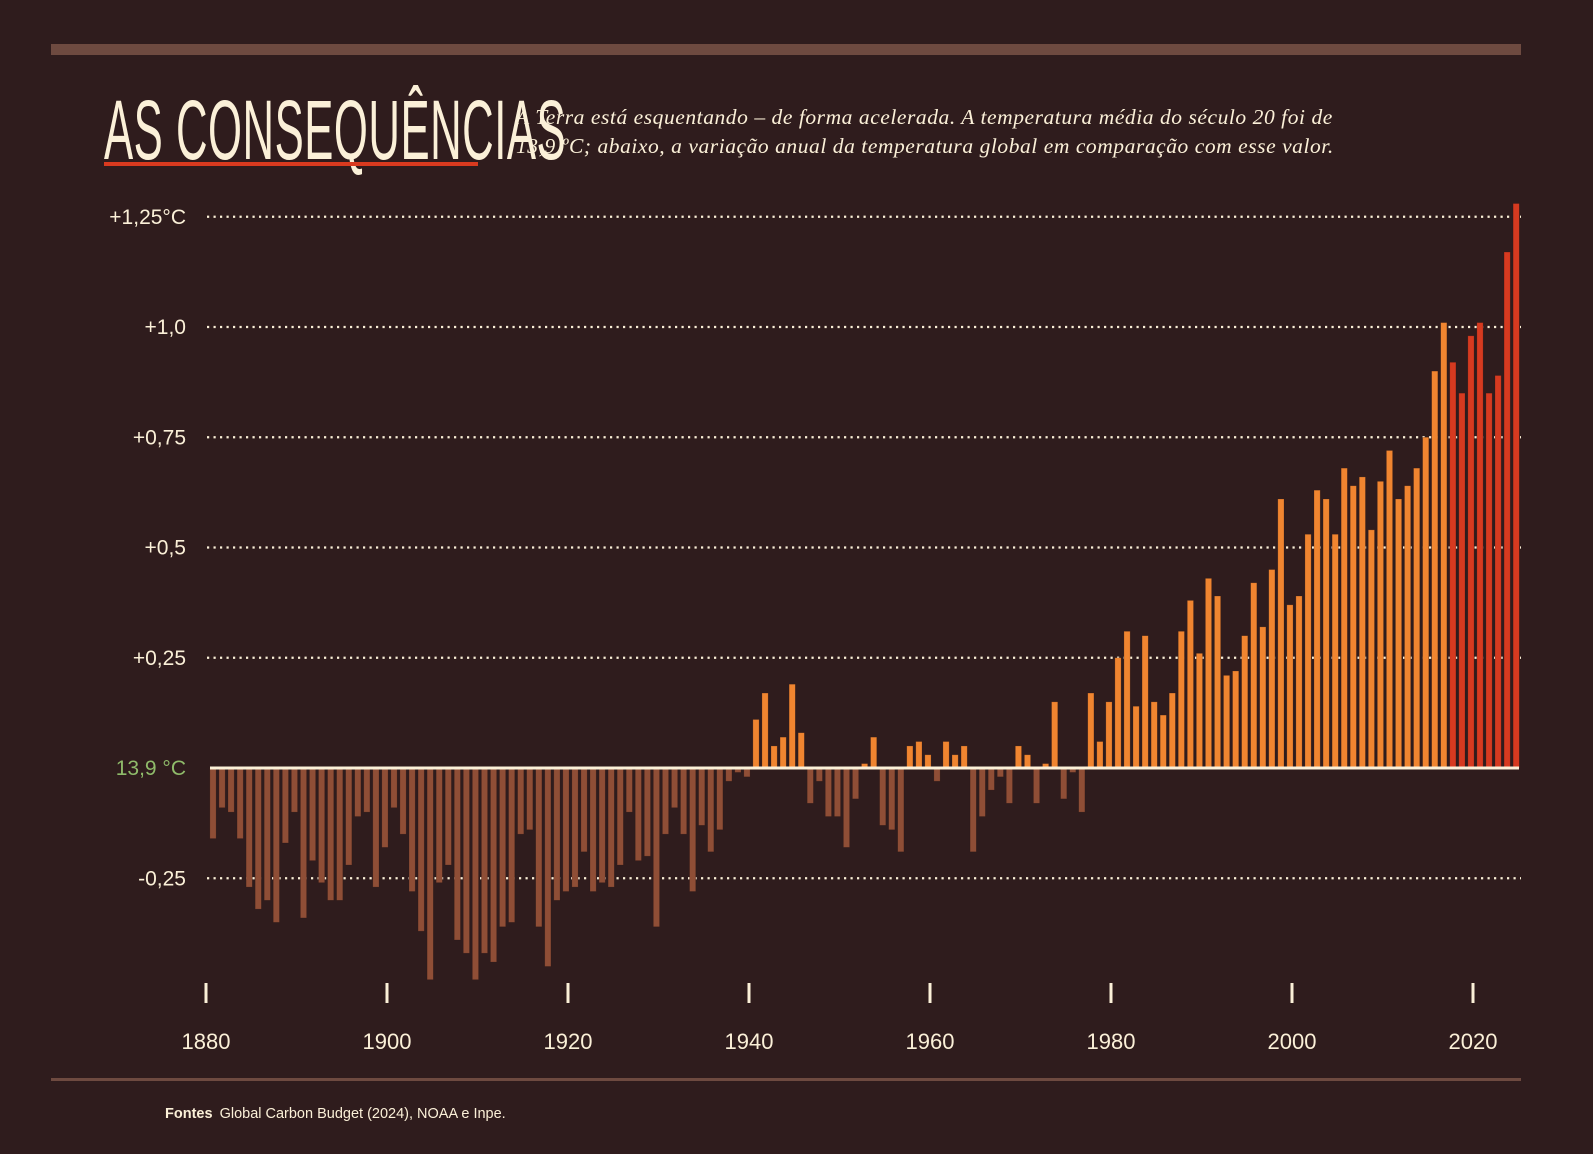 This screenshot has height=1154, width=1593. Describe the element at coordinates (702, 796) in the screenshot. I see `bar-1934` at that location.